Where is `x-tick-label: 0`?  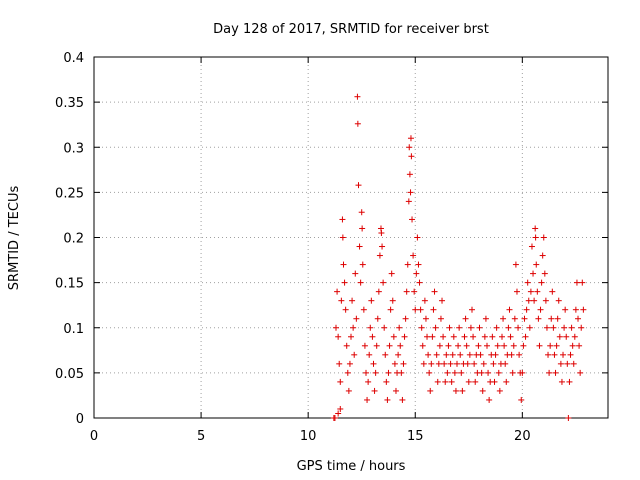
x-tick-label: 0 is located at coordinates (94, 436).